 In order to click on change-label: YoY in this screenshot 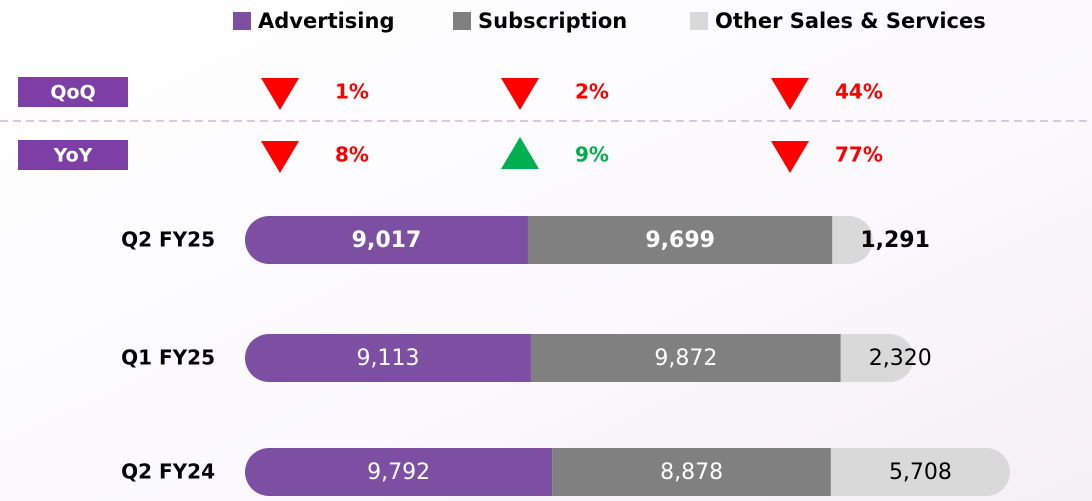, I will do `click(73, 156)`.